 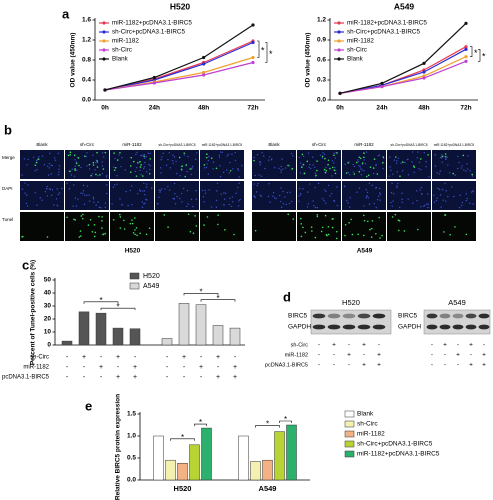 What do you see at coordinates (87, 144) in the screenshot?
I see `column-label: sh-Circ` at bounding box center [87, 144].